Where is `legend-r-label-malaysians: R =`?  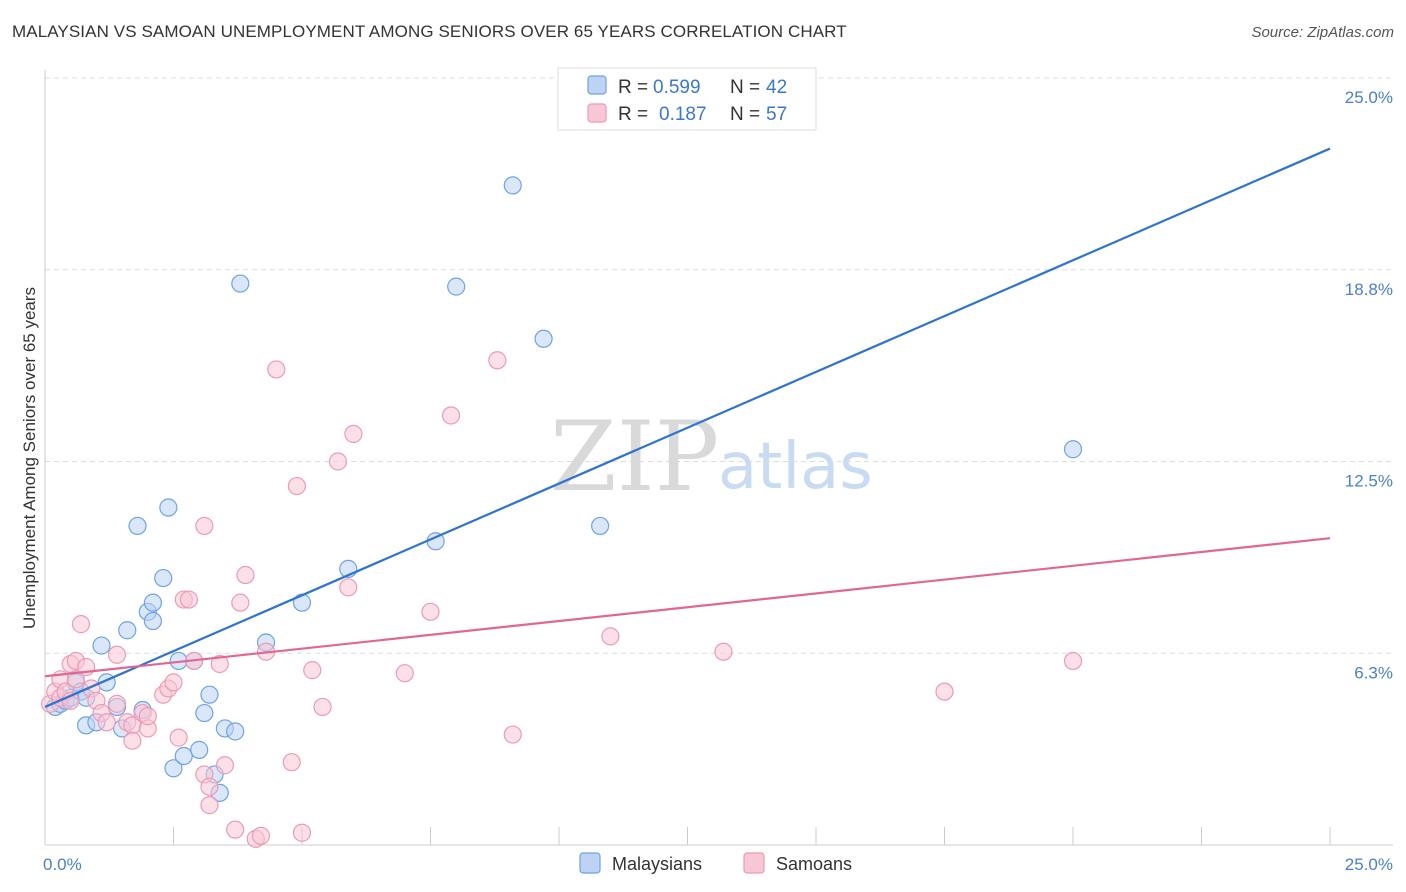
legend-r-label-malaysians: R = is located at coordinates (633, 87).